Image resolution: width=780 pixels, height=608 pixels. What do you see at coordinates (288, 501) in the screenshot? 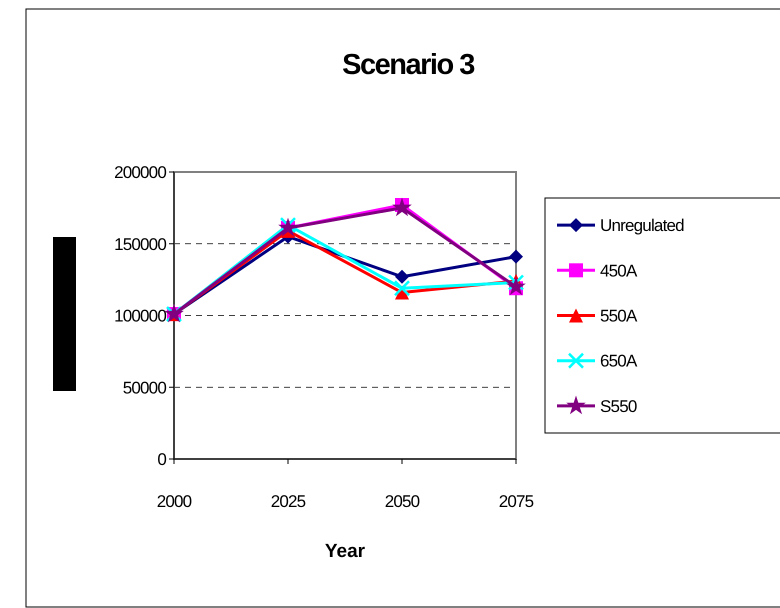
I see `x-tick-label: 2025` at bounding box center [288, 501].